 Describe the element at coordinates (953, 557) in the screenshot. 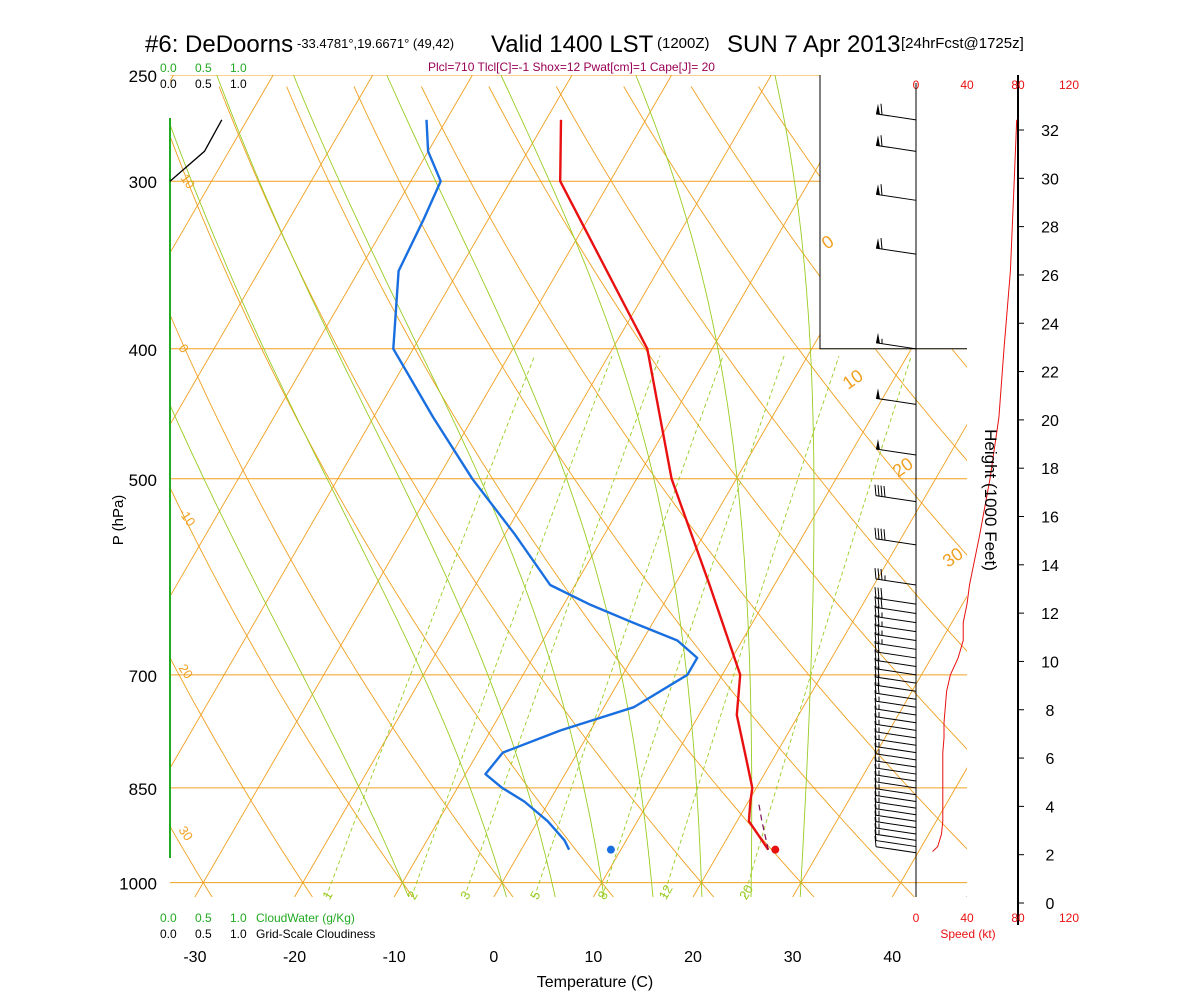

I see `dry-adiabat-label: 30` at that location.